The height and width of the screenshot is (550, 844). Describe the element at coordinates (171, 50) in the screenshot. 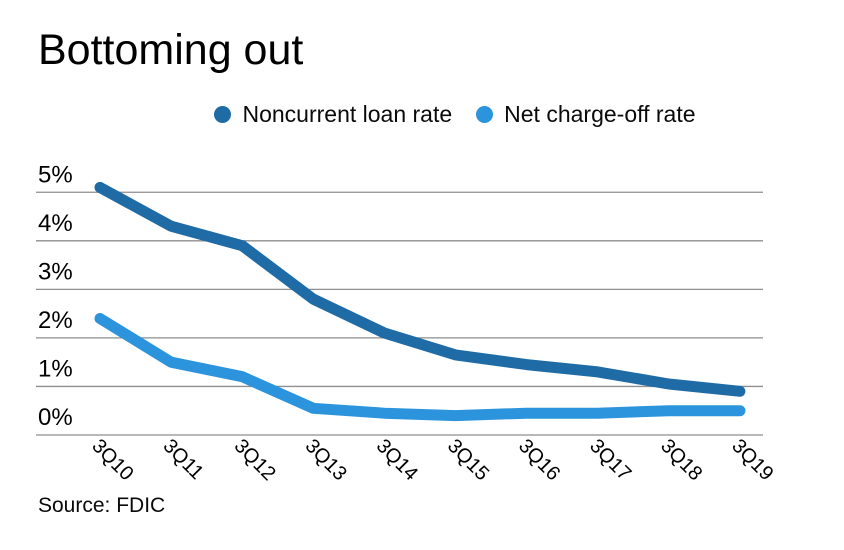

I see `chart-title: Bottoming out` at that location.